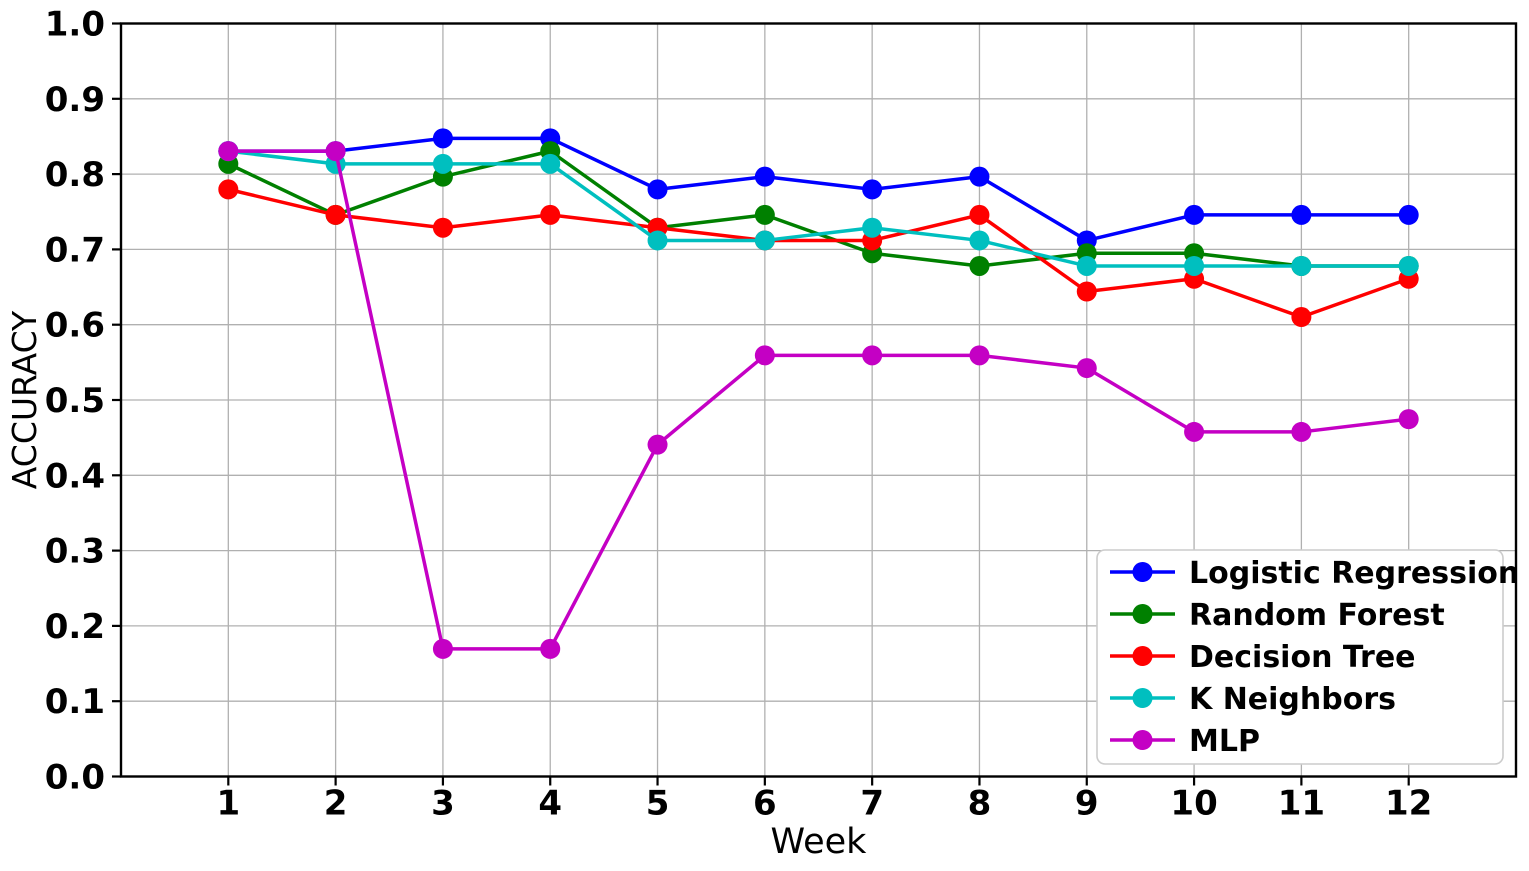 Image resolution: width=1529 pixels, height=871 pixels. I want to click on series-line-logistic-regression, so click(818, 189).